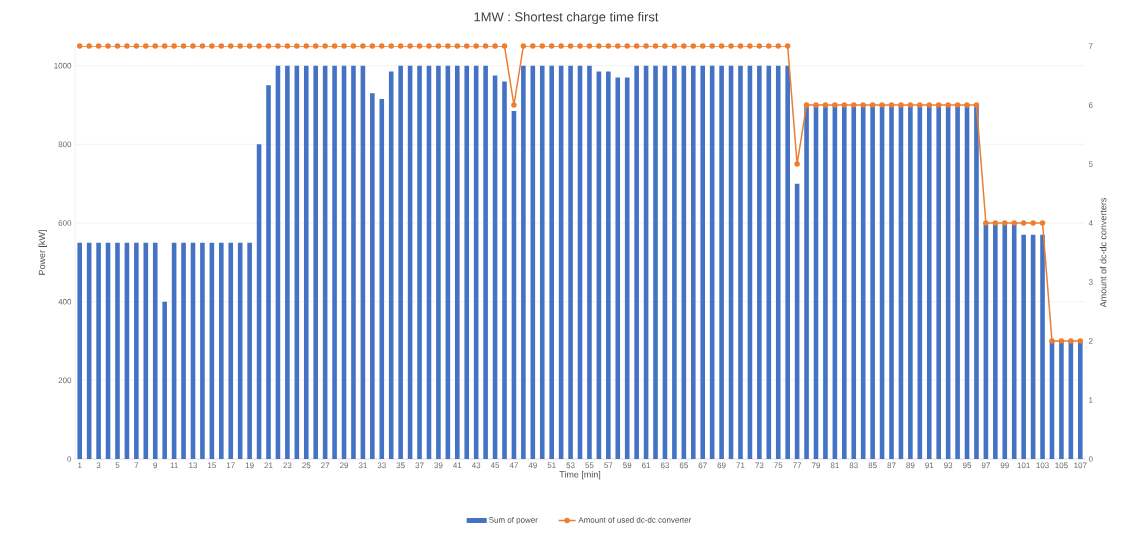 Image resolution: width=1132 pixels, height=534 pixels. What do you see at coordinates (566, 18) in the screenshot?
I see `chart-title: 1MW : Shortest charge time first` at bounding box center [566, 18].